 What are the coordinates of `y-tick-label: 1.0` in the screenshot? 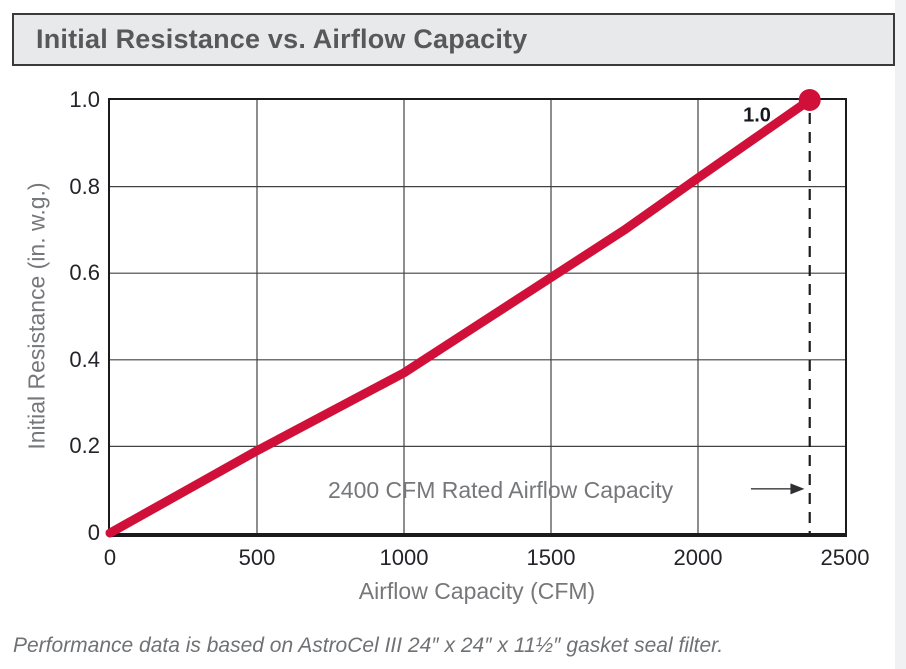 It's located at (84, 99).